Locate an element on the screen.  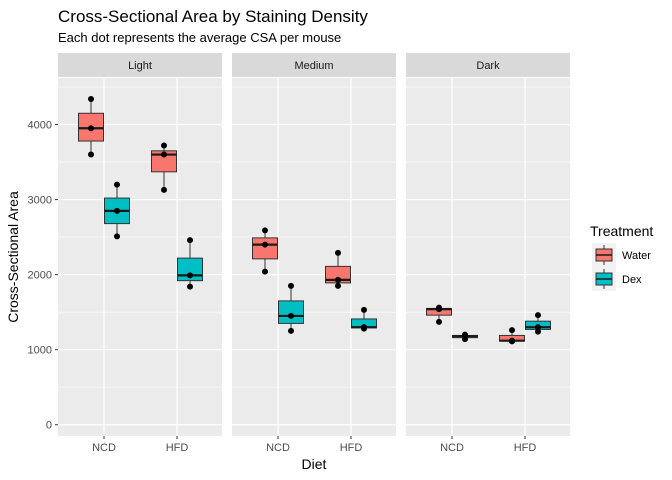
y-tick-label: 0 is located at coordinates (49, 426).